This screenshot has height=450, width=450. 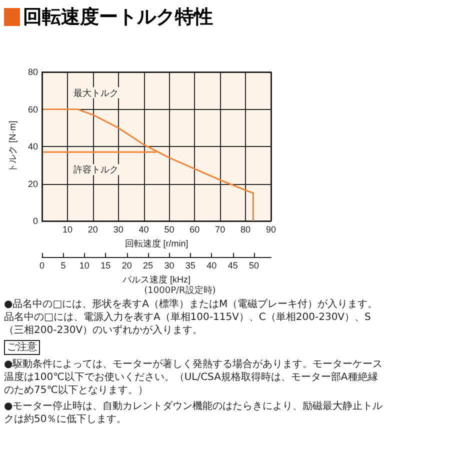 What do you see at coordinates (42, 265) in the screenshot?
I see `x2-tick-label: 0` at bounding box center [42, 265].